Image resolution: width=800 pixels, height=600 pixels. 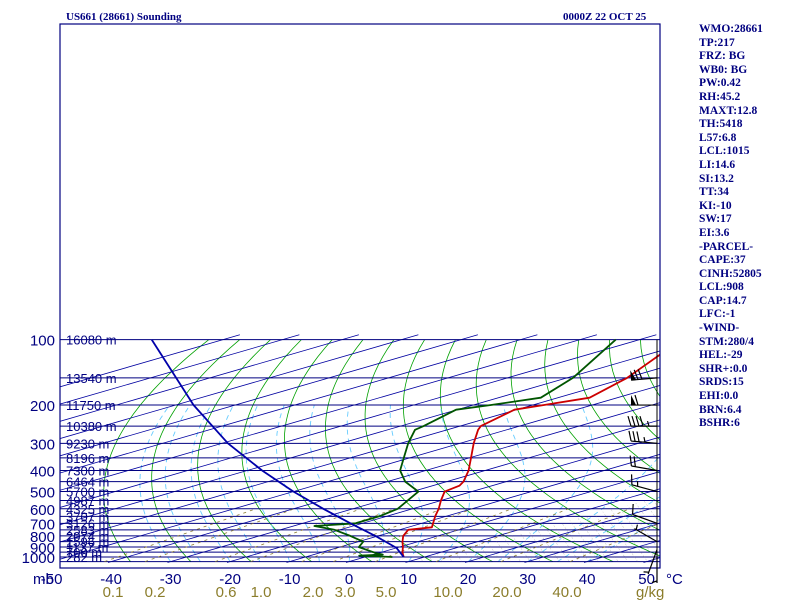 I want to click on mixing-ratio-label: 5.0, so click(x=386, y=592).